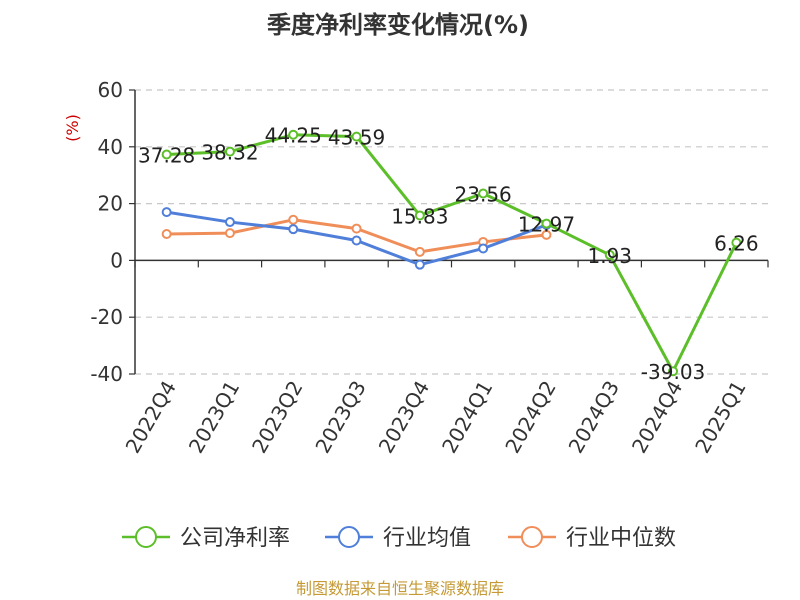 Image resolution: width=800 pixels, height=600 pixels. I want to click on data-label: 6.26, so click(736, 244).